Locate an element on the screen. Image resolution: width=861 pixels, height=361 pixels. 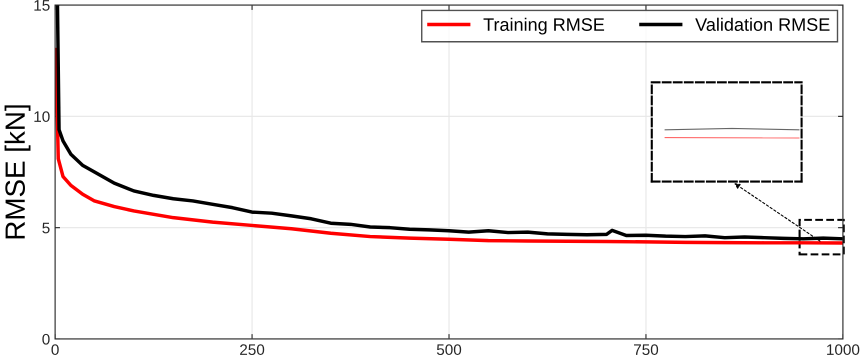
y-axis-title: RMSE [kN] is located at coordinates (17, 171).